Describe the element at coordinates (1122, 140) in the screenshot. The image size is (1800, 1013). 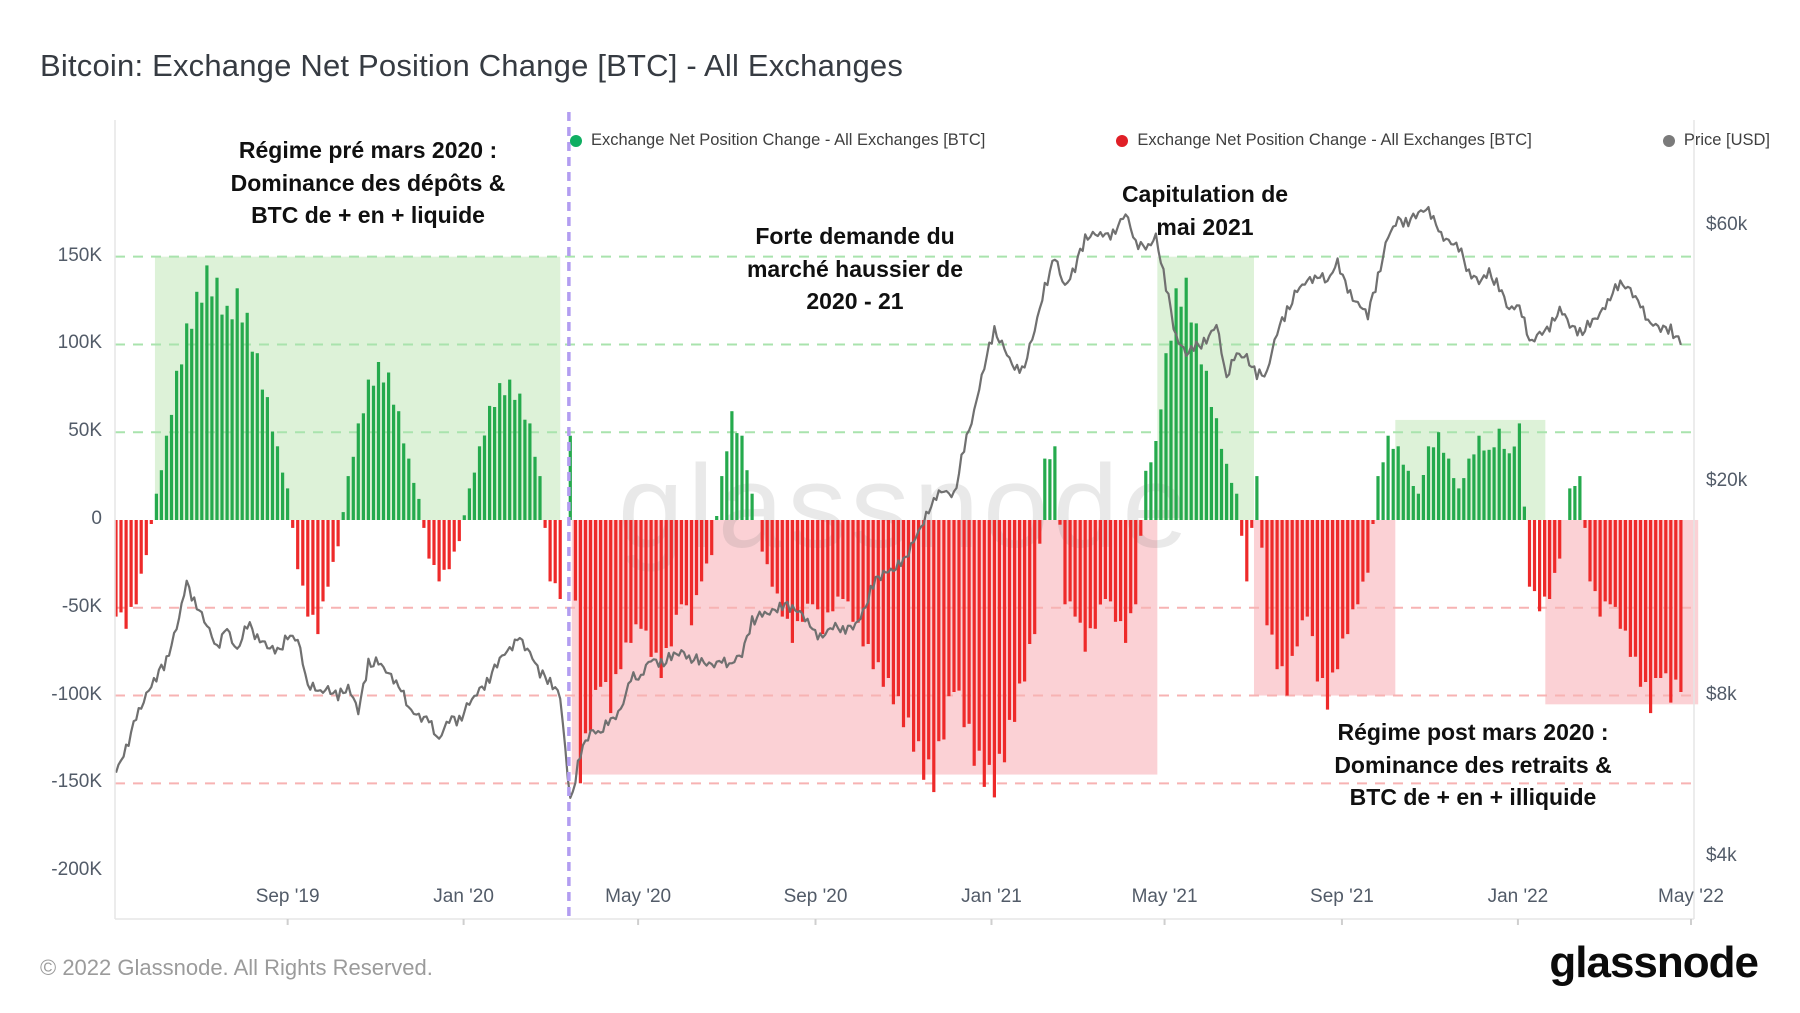
I see `red-dot-icon` at that location.